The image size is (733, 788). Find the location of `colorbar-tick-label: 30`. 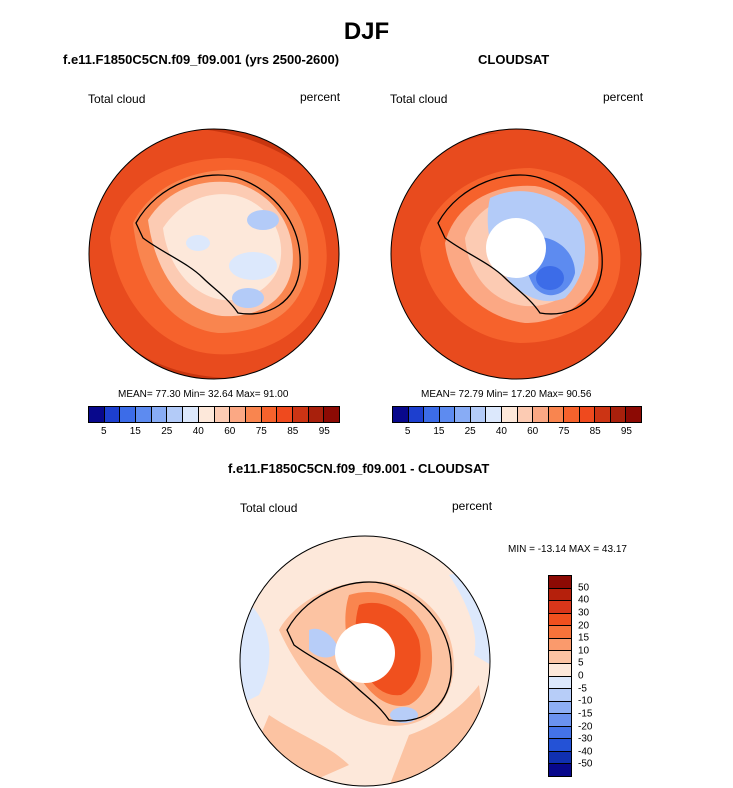

colorbar-tick-label: 30 is located at coordinates (584, 613).